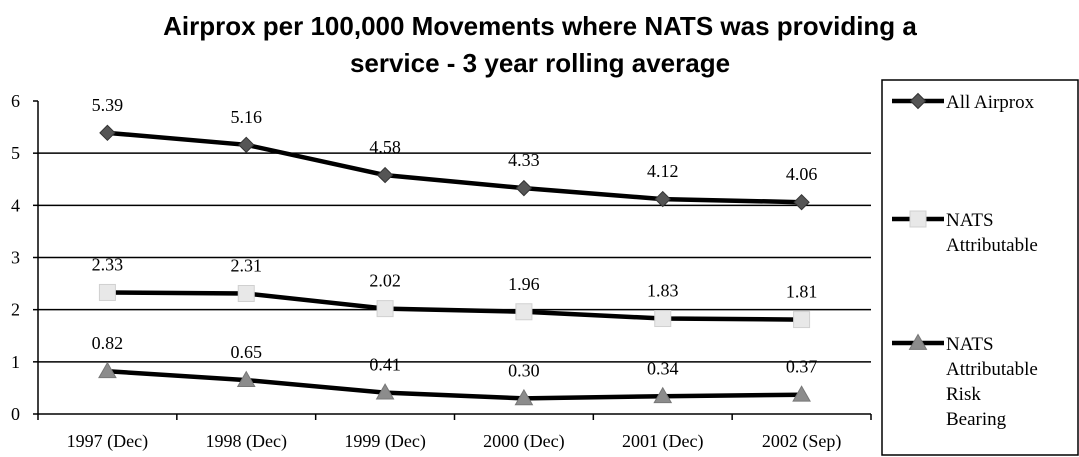 This screenshot has height=457, width=1079. What do you see at coordinates (963, 394) in the screenshot?
I see `legend-entry-label: Risk` at bounding box center [963, 394].